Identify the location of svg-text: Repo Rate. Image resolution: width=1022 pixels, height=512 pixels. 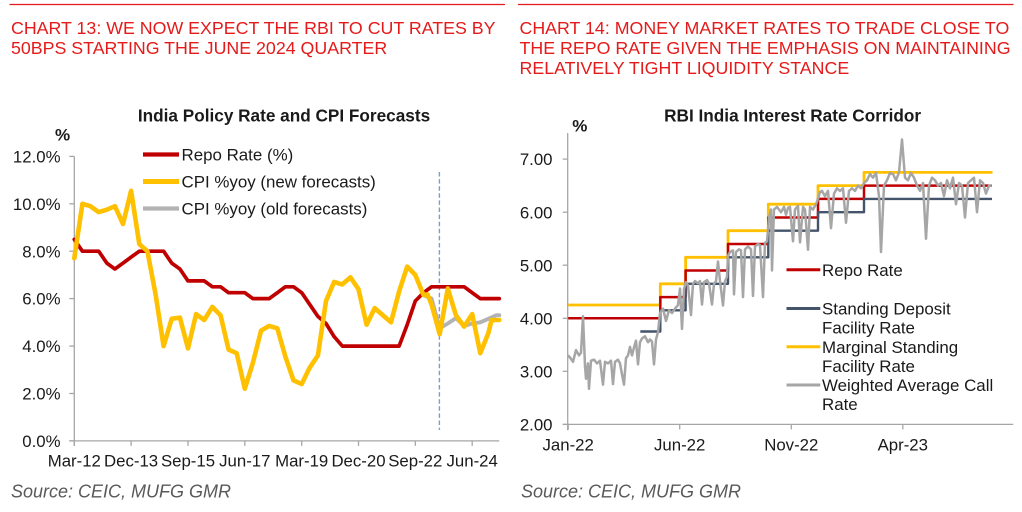
(862, 270).